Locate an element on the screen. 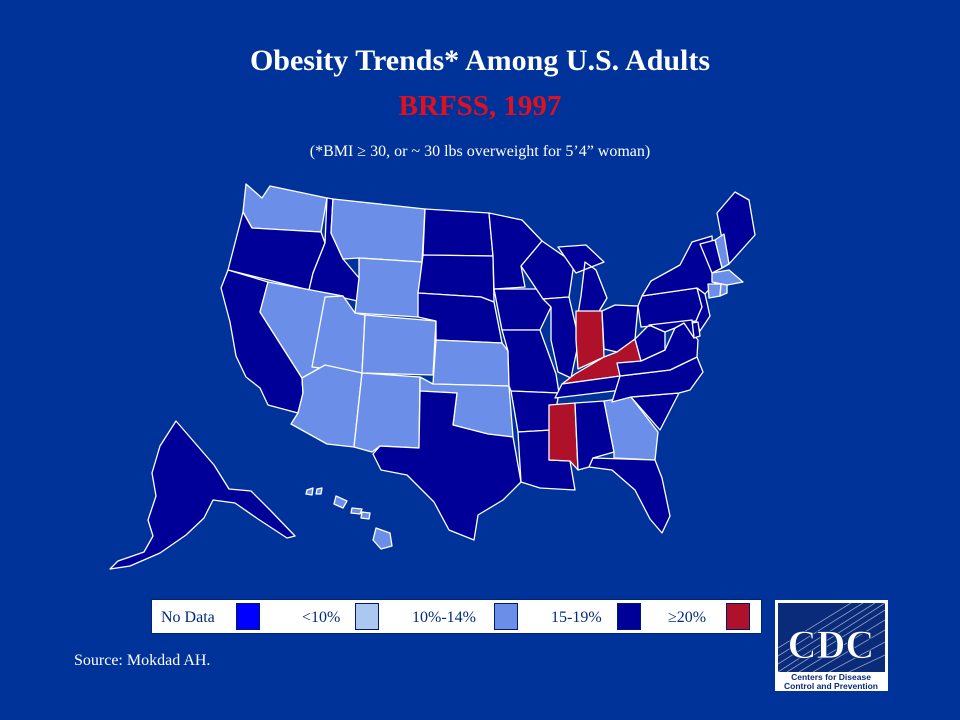  state-ri is located at coordinates (723, 290).